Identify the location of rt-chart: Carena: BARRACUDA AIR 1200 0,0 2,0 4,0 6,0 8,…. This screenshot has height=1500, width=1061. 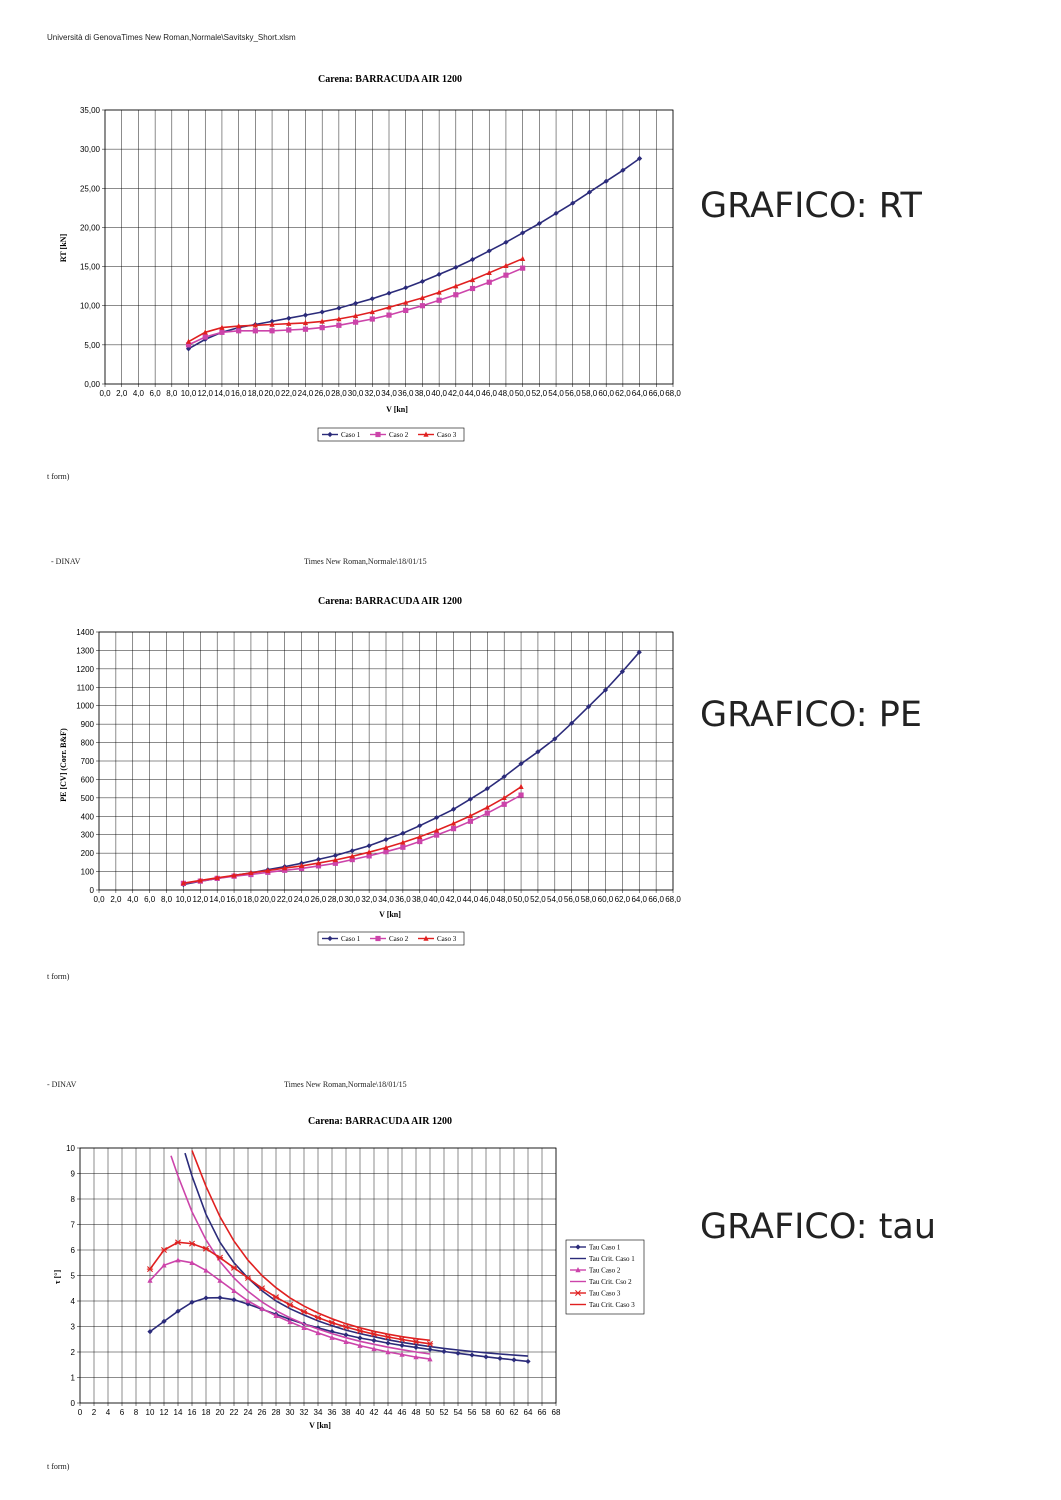
(370, 258).